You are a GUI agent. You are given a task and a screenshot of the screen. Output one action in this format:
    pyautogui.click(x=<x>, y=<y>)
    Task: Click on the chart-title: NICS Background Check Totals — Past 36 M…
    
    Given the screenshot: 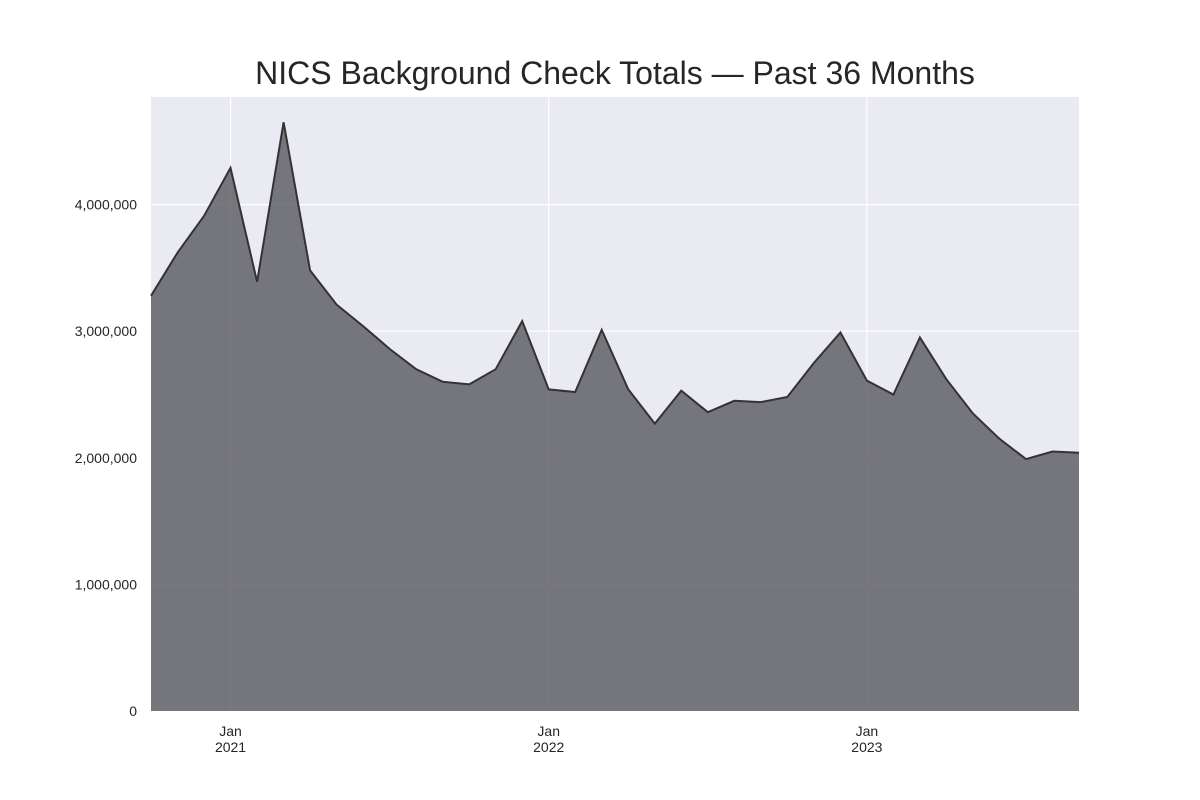 What is the action you would take?
    pyautogui.click(x=615, y=73)
    